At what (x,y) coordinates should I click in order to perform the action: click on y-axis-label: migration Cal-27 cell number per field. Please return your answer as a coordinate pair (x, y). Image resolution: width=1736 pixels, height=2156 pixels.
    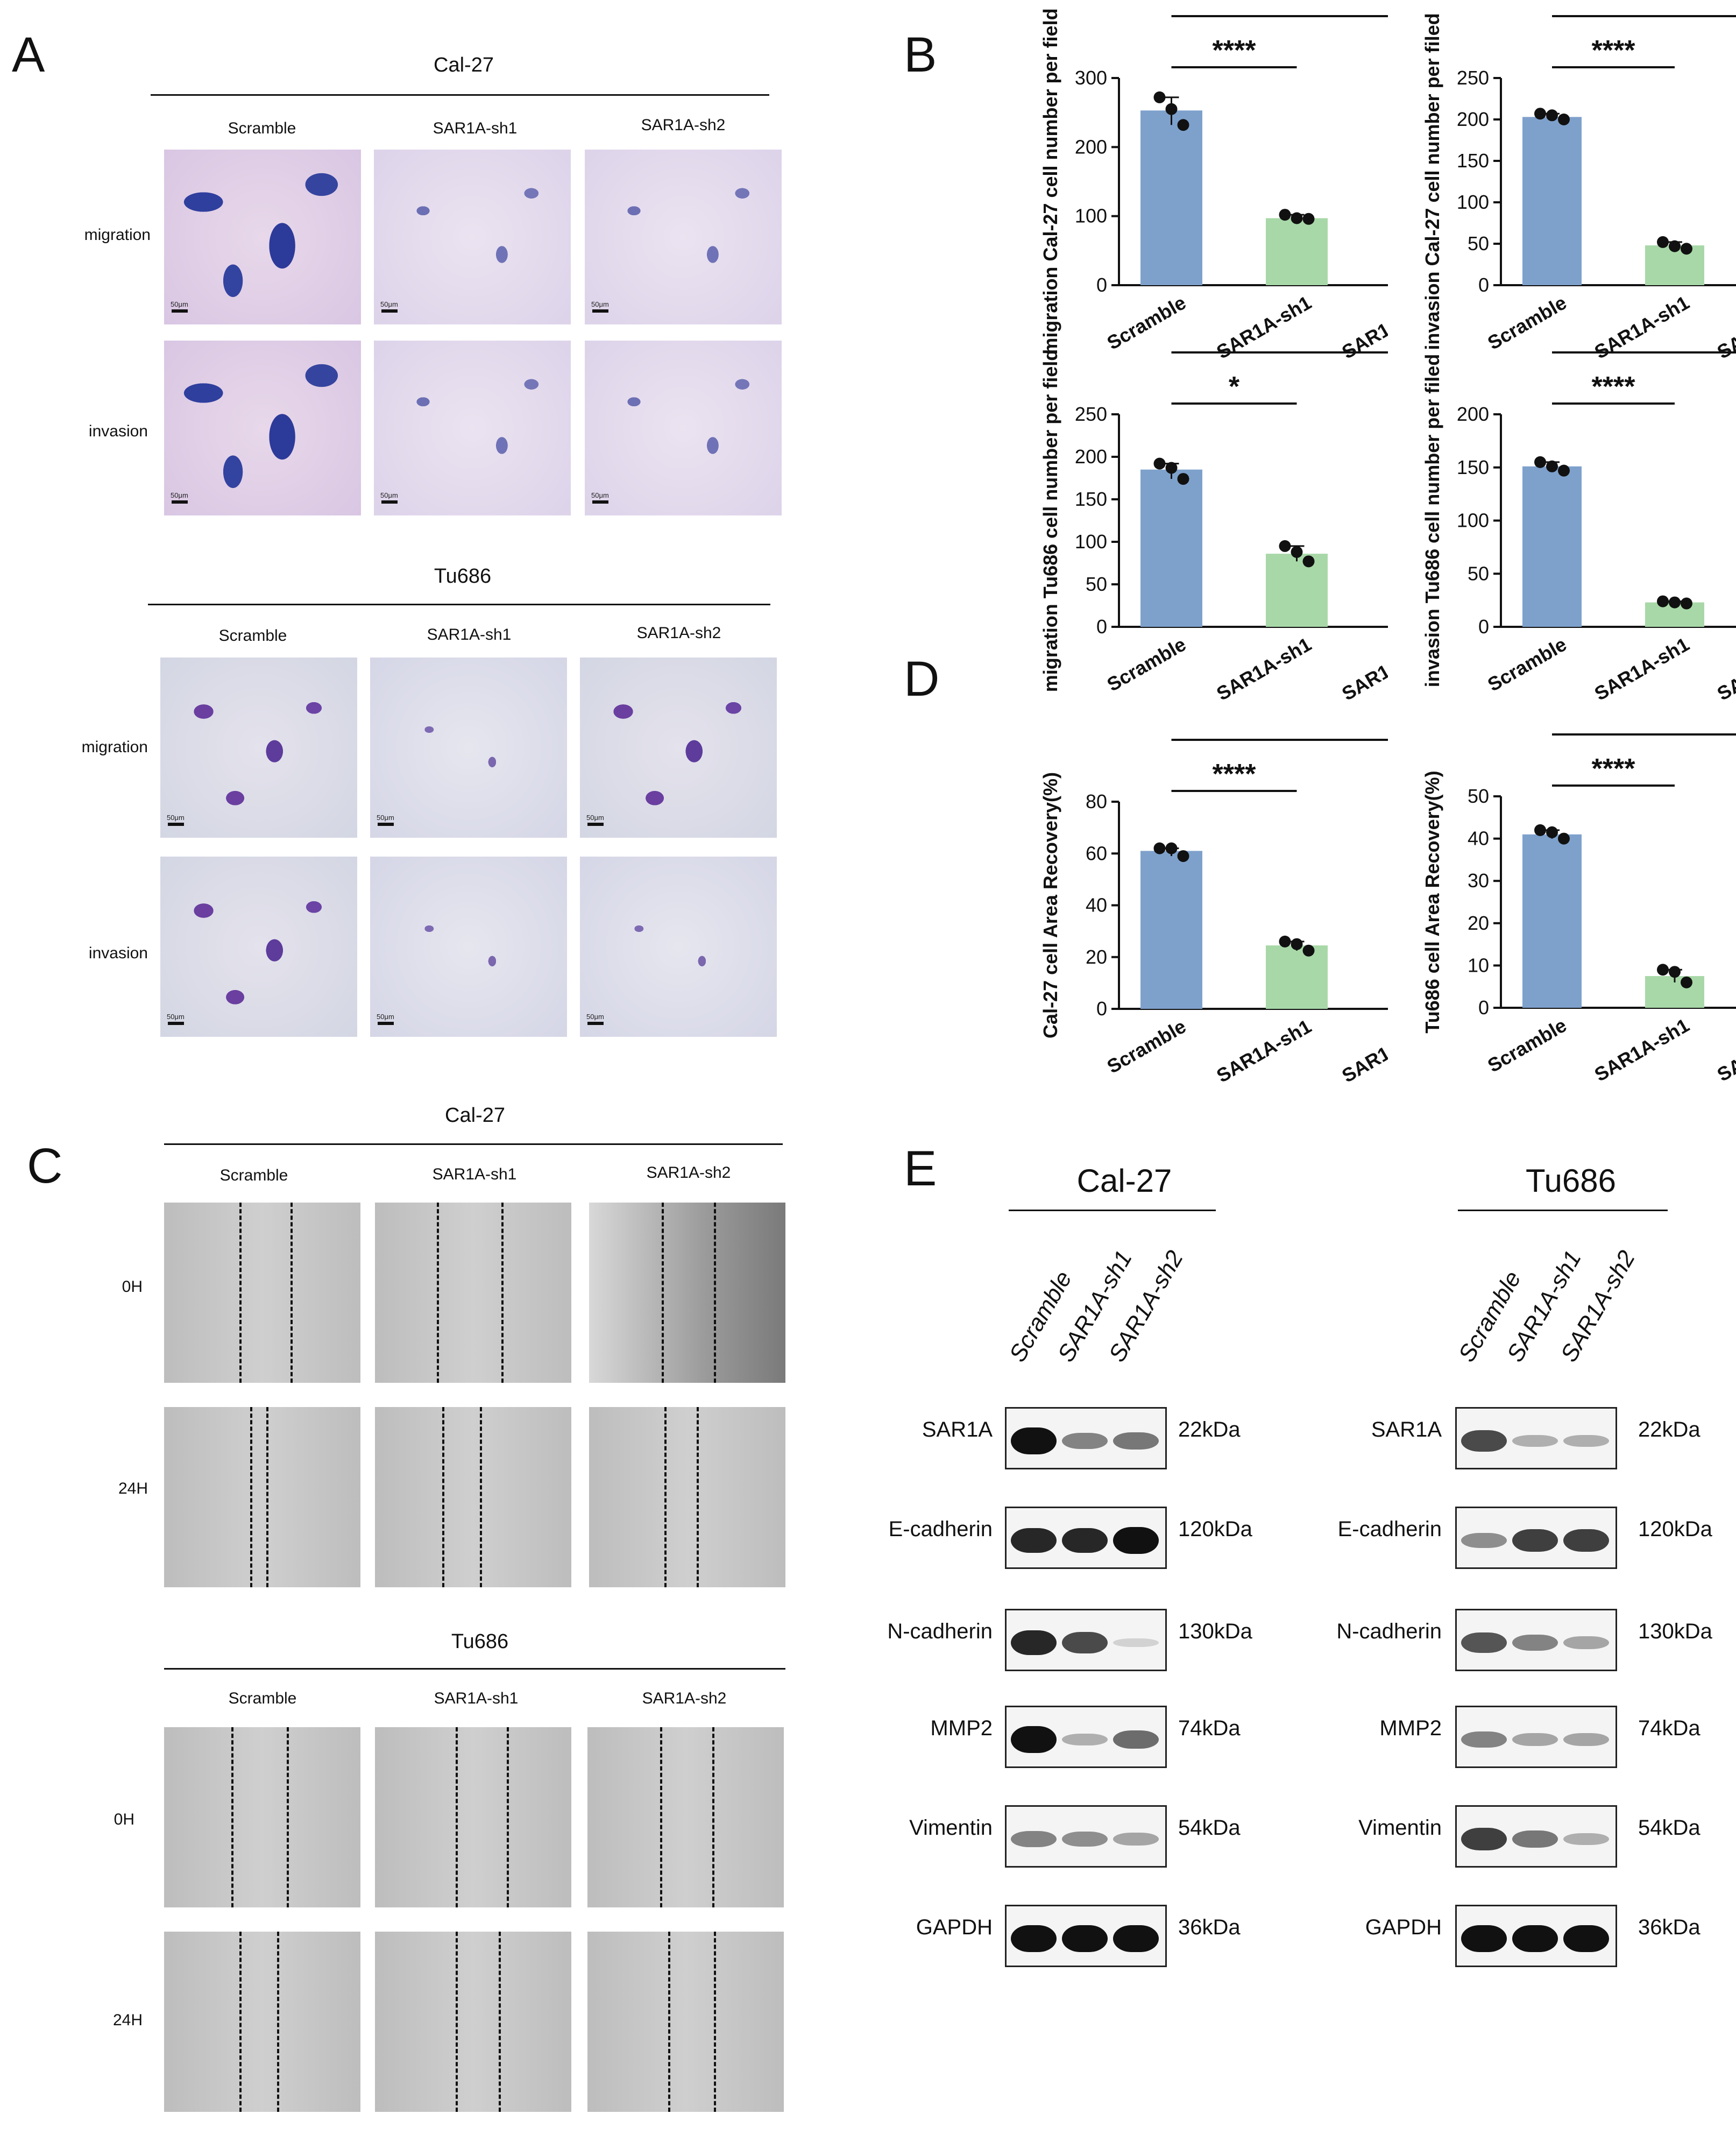
    Looking at the image, I should click on (1050, 181).